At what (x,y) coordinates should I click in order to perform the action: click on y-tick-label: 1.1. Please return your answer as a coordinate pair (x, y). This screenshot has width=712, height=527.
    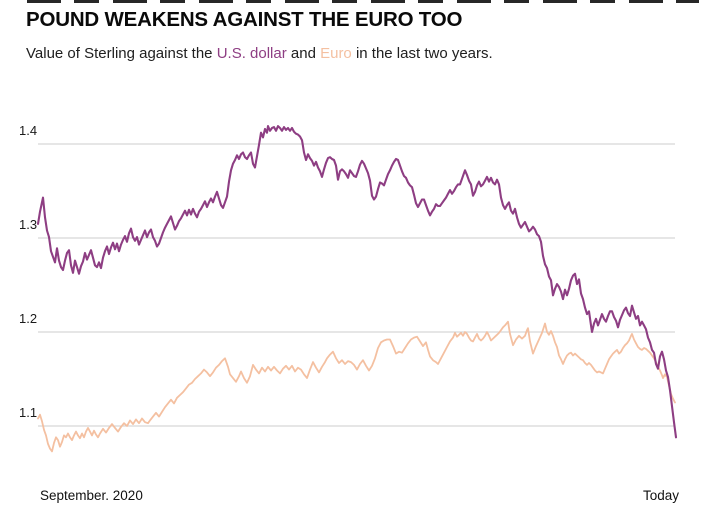
    Looking at the image, I should click on (28, 412).